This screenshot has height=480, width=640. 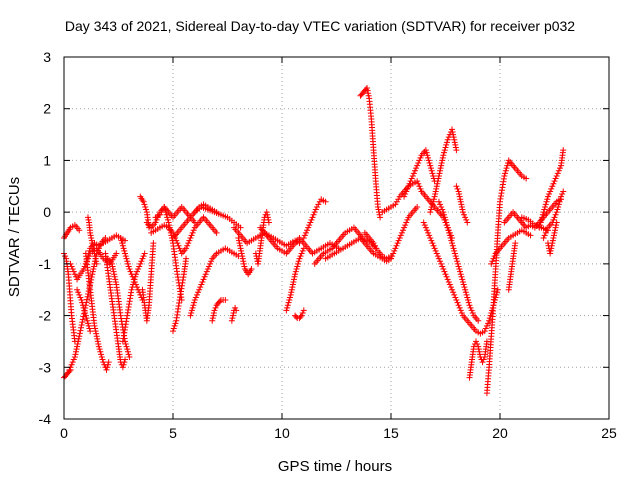 What do you see at coordinates (335, 466) in the screenshot?
I see `x-axis-label: GPS time / hours` at bounding box center [335, 466].